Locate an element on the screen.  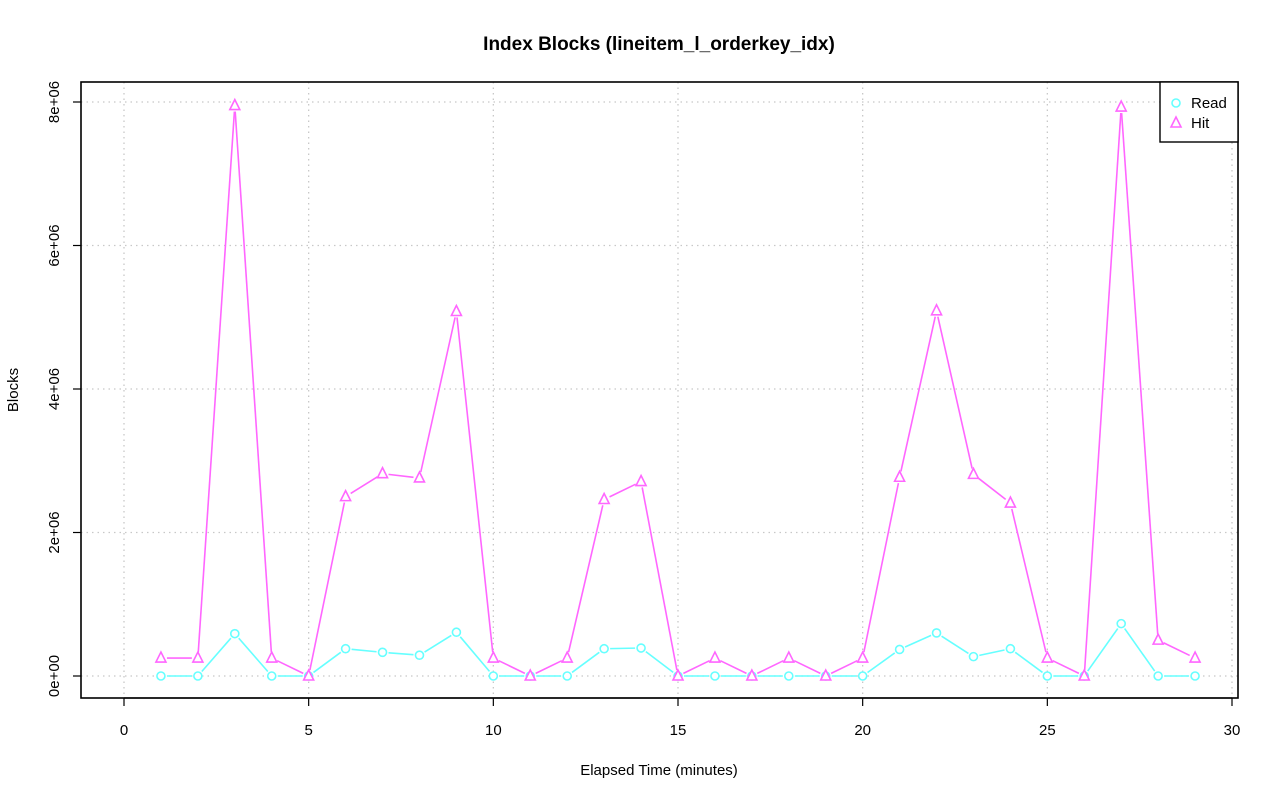
legend-label-hit: Hit is located at coordinates (1200, 123).